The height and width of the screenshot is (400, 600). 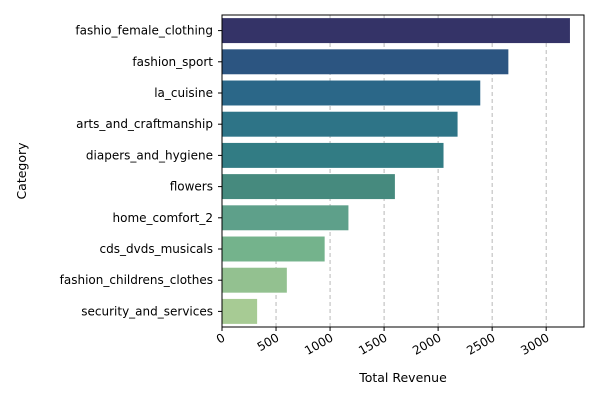 What do you see at coordinates (318, 343) in the screenshot?
I see `x-tick-label: 1000` at bounding box center [318, 343].